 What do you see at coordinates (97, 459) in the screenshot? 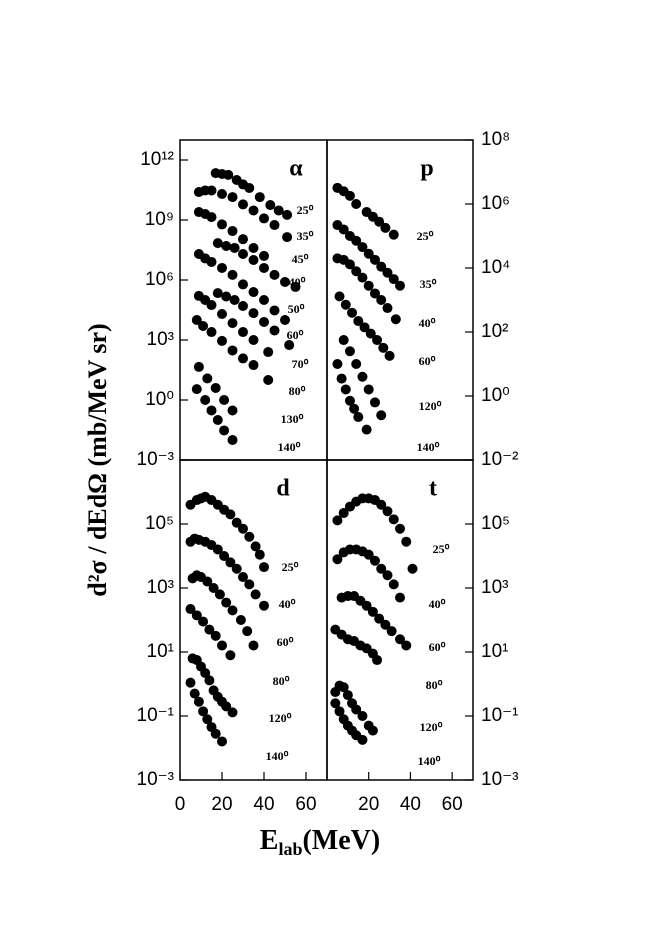
I see `y-axis-label: d²σ / dEdΩ (mb/MeV sr)` at bounding box center [97, 459].